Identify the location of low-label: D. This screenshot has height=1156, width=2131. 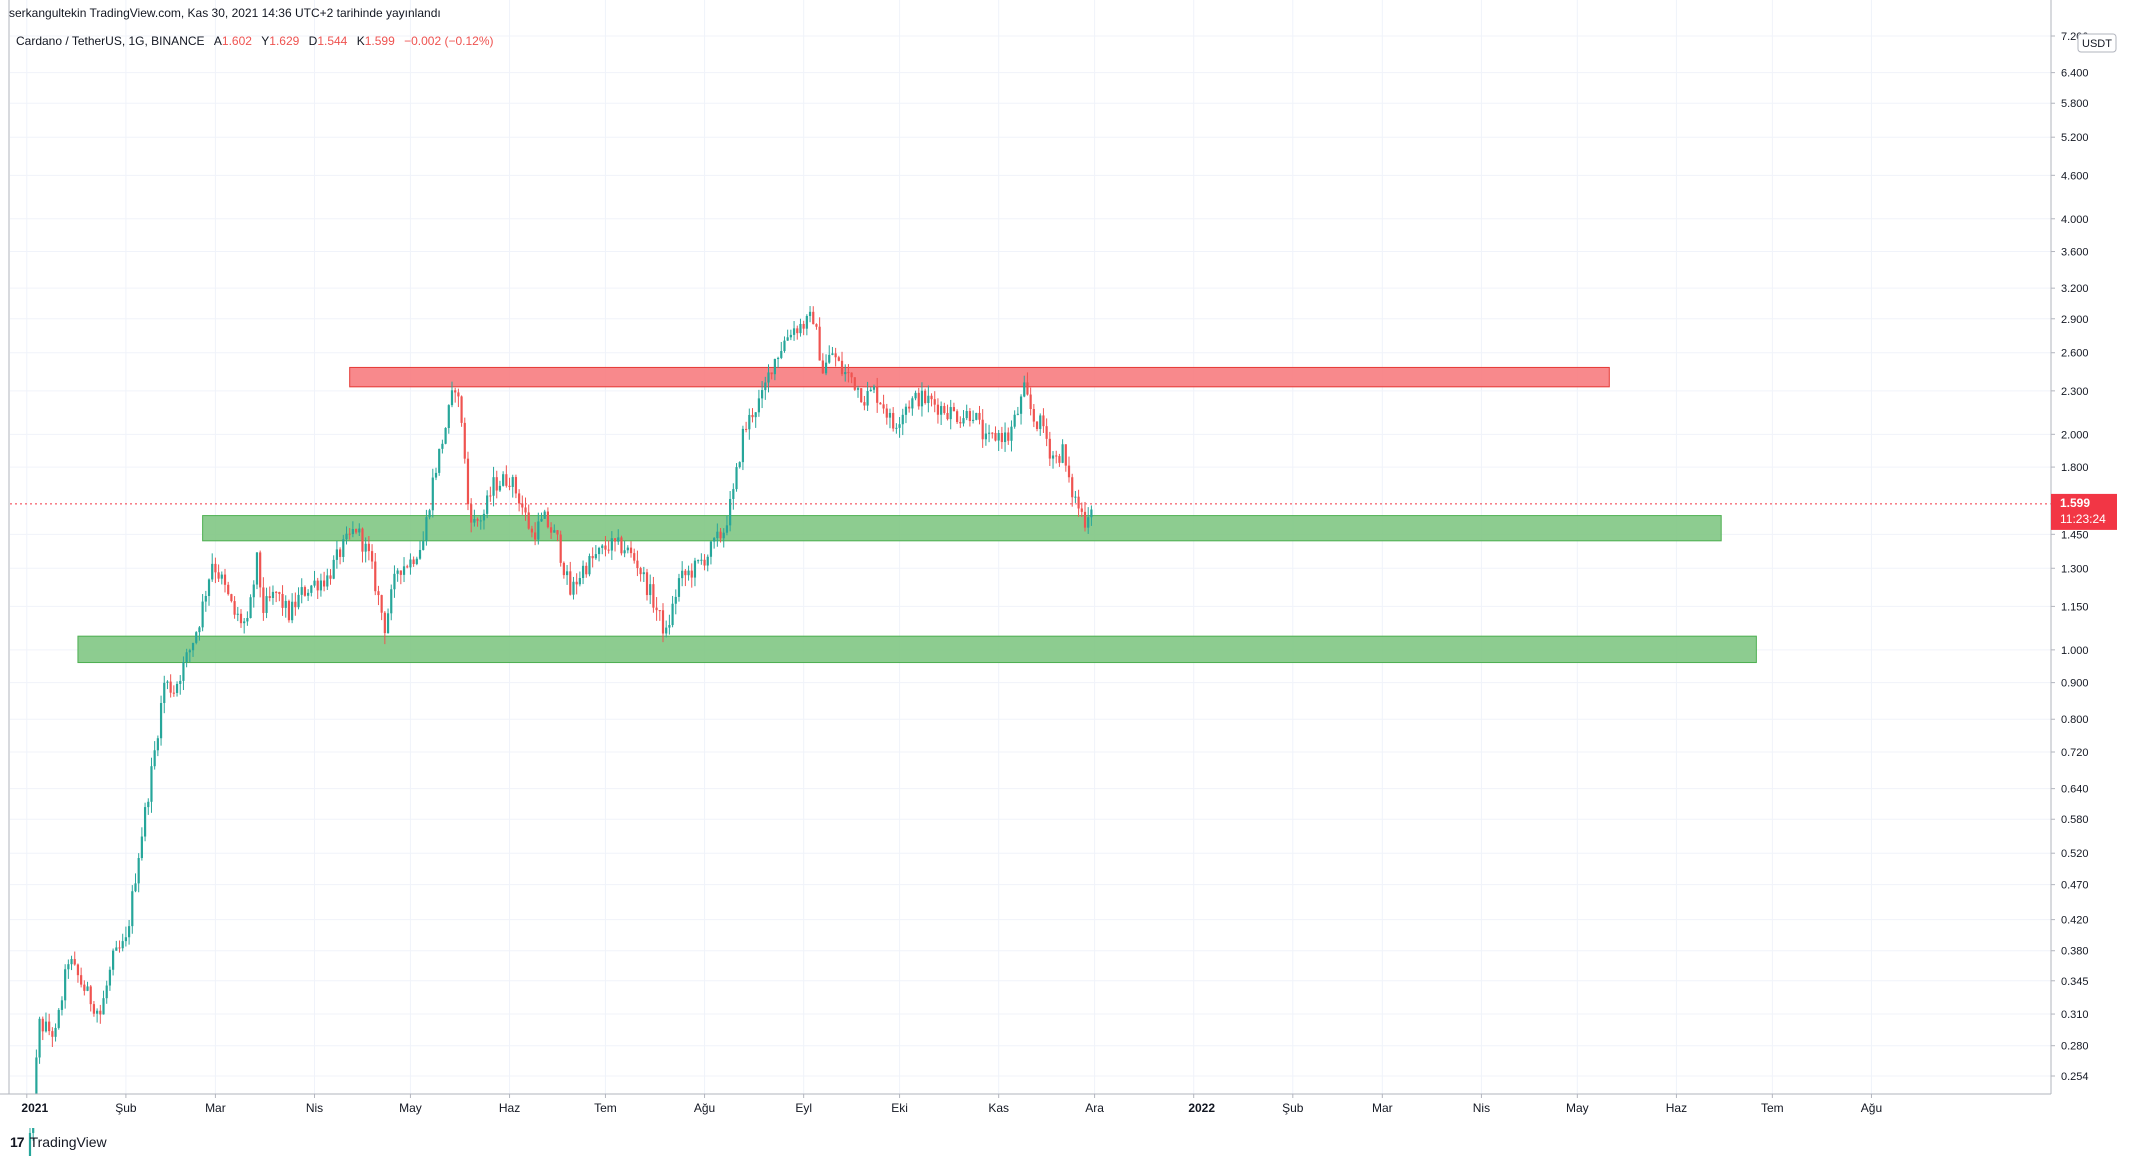
(313, 41).